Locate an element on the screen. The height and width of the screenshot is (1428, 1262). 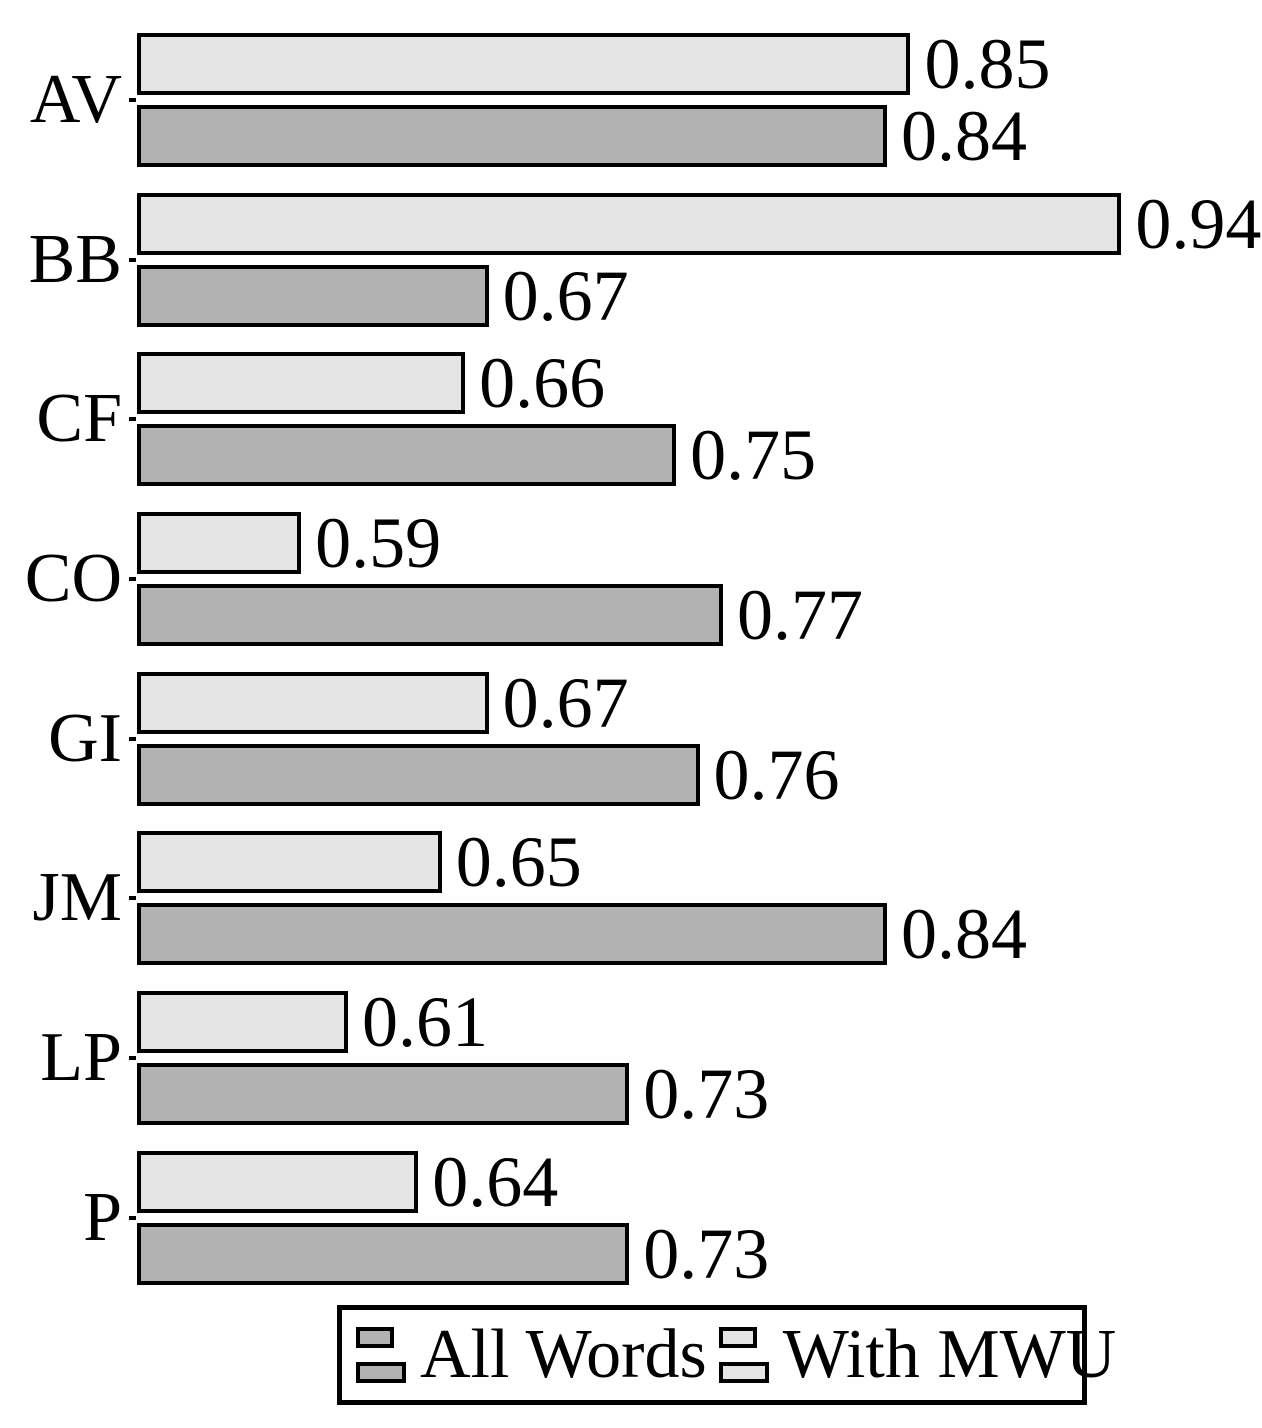
category-label: CO is located at coordinates (73, 578).